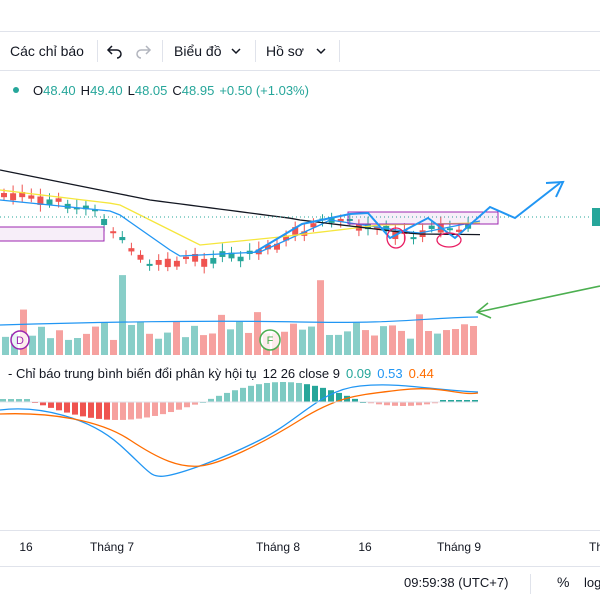 This screenshot has width=600, height=600. Describe the element at coordinates (198, 90) in the screenshot. I see `close-value: 48.95` at that location.